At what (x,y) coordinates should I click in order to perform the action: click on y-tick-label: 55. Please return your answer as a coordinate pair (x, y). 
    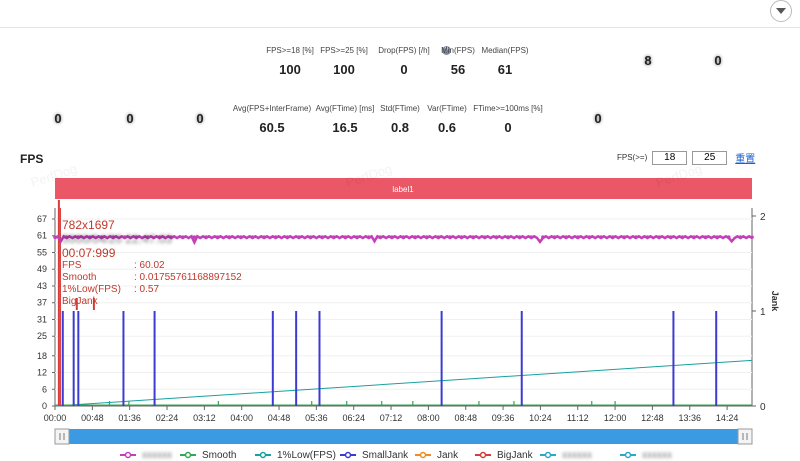
    Looking at the image, I should click on (42, 252).